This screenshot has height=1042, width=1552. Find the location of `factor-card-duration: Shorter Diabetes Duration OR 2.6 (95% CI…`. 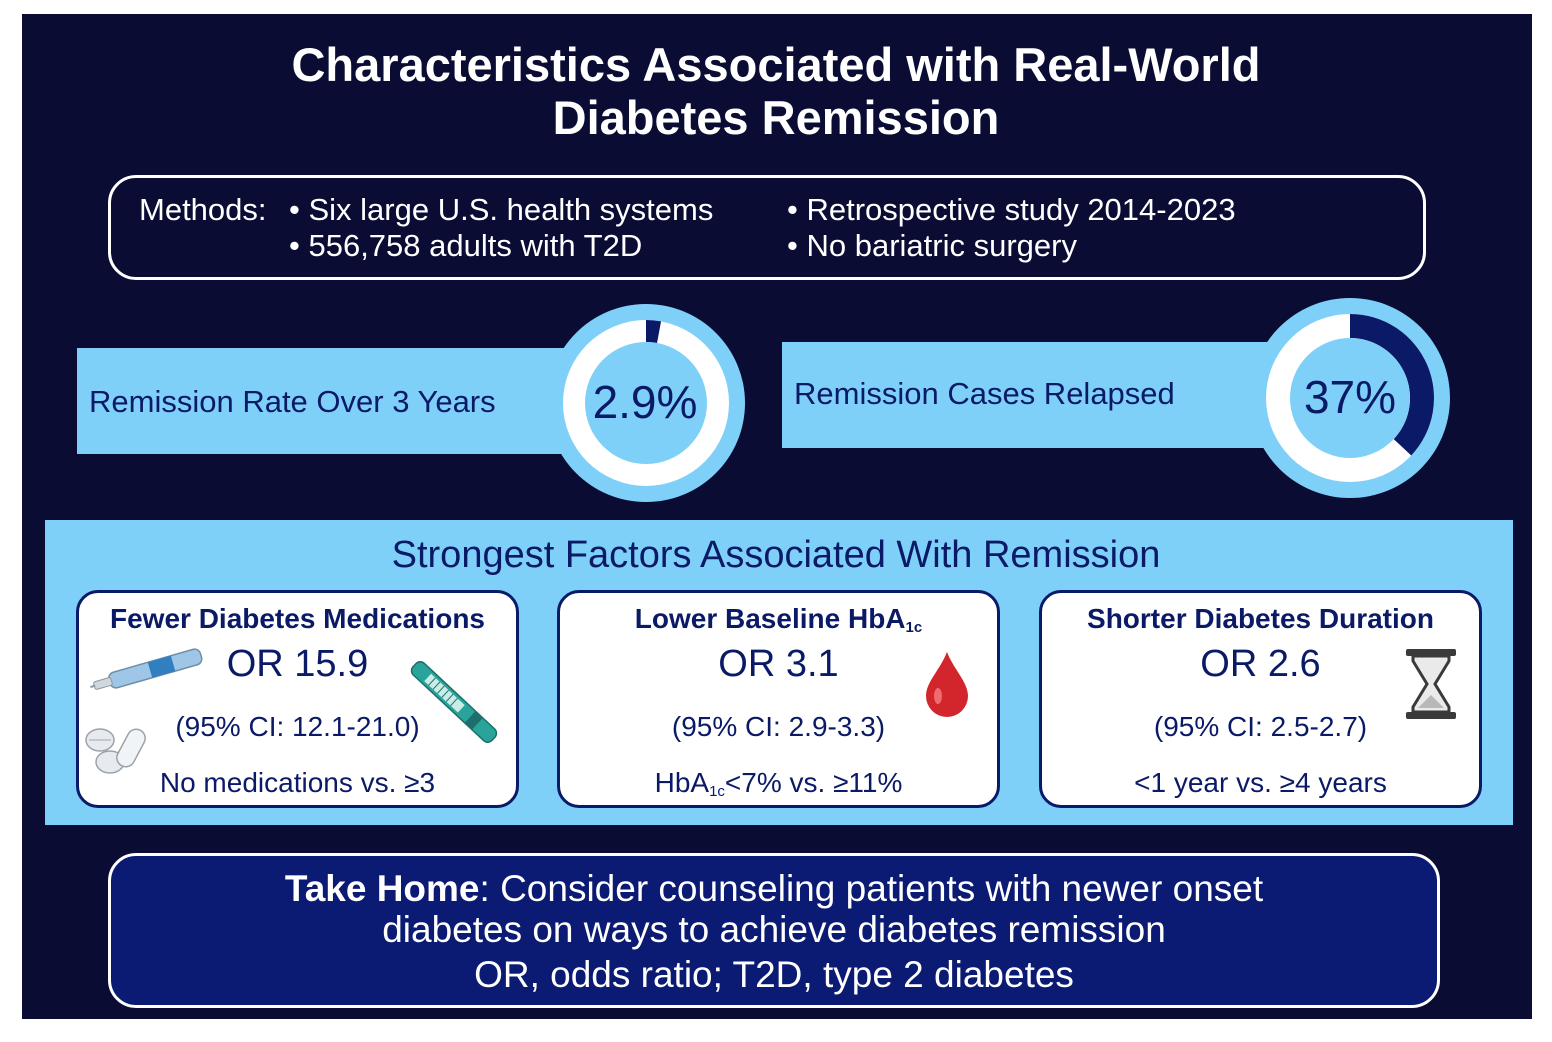

factor-card-duration: Shorter Diabetes Duration OR 2.6 (95% CI… is located at coordinates (1260, 699).